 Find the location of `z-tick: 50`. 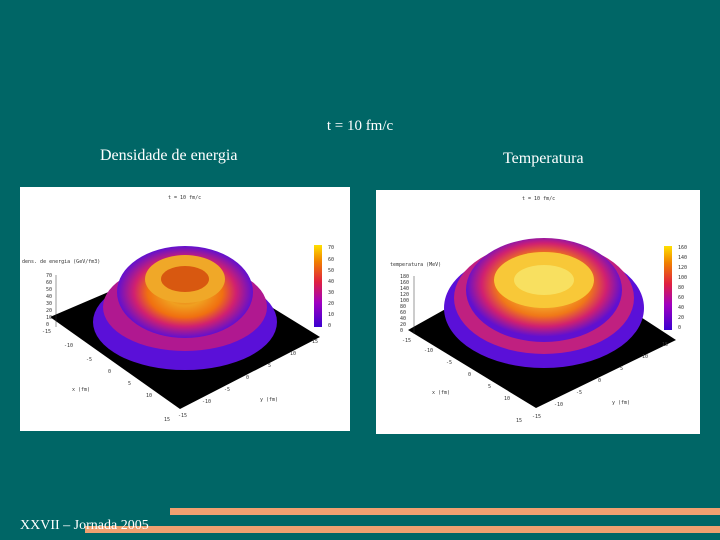

z-tick: 50 is located at coordinates (49, 290).